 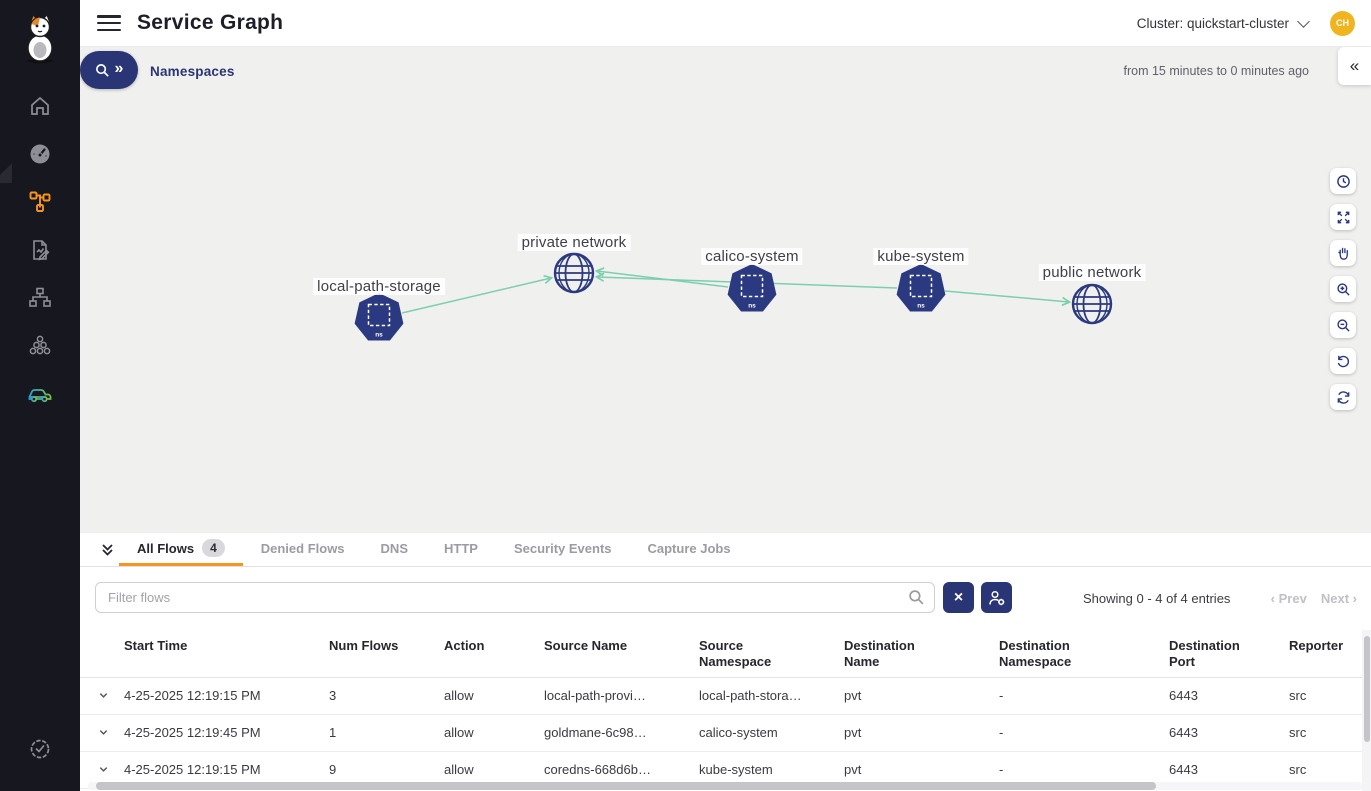 I want to click on sidebar-item-network, so click(x=40, y=298).